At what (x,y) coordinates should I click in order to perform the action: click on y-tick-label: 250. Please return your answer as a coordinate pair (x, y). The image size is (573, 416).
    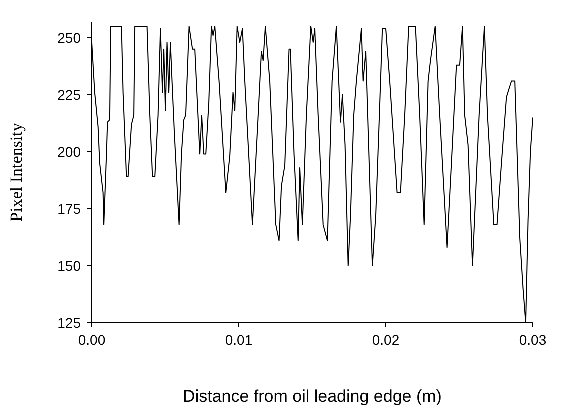
    Looking at the image, I should click on (70, 38).